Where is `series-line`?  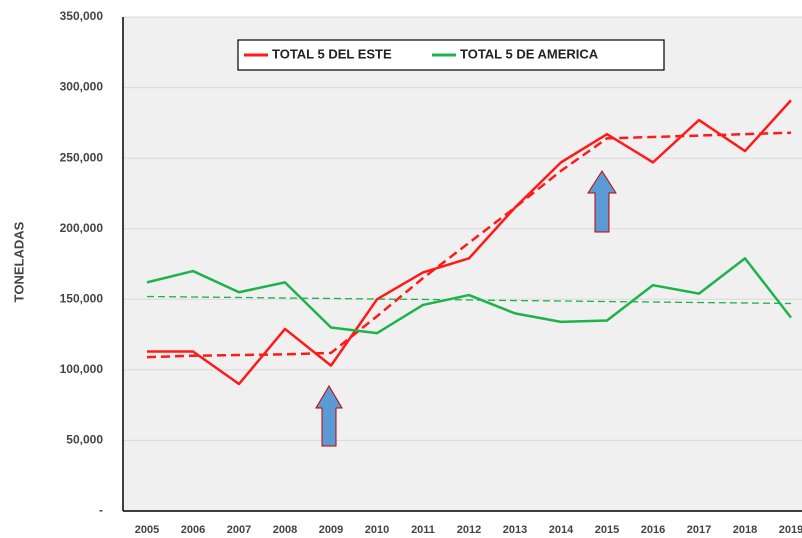
series-line is located at coordinates (469, 296).